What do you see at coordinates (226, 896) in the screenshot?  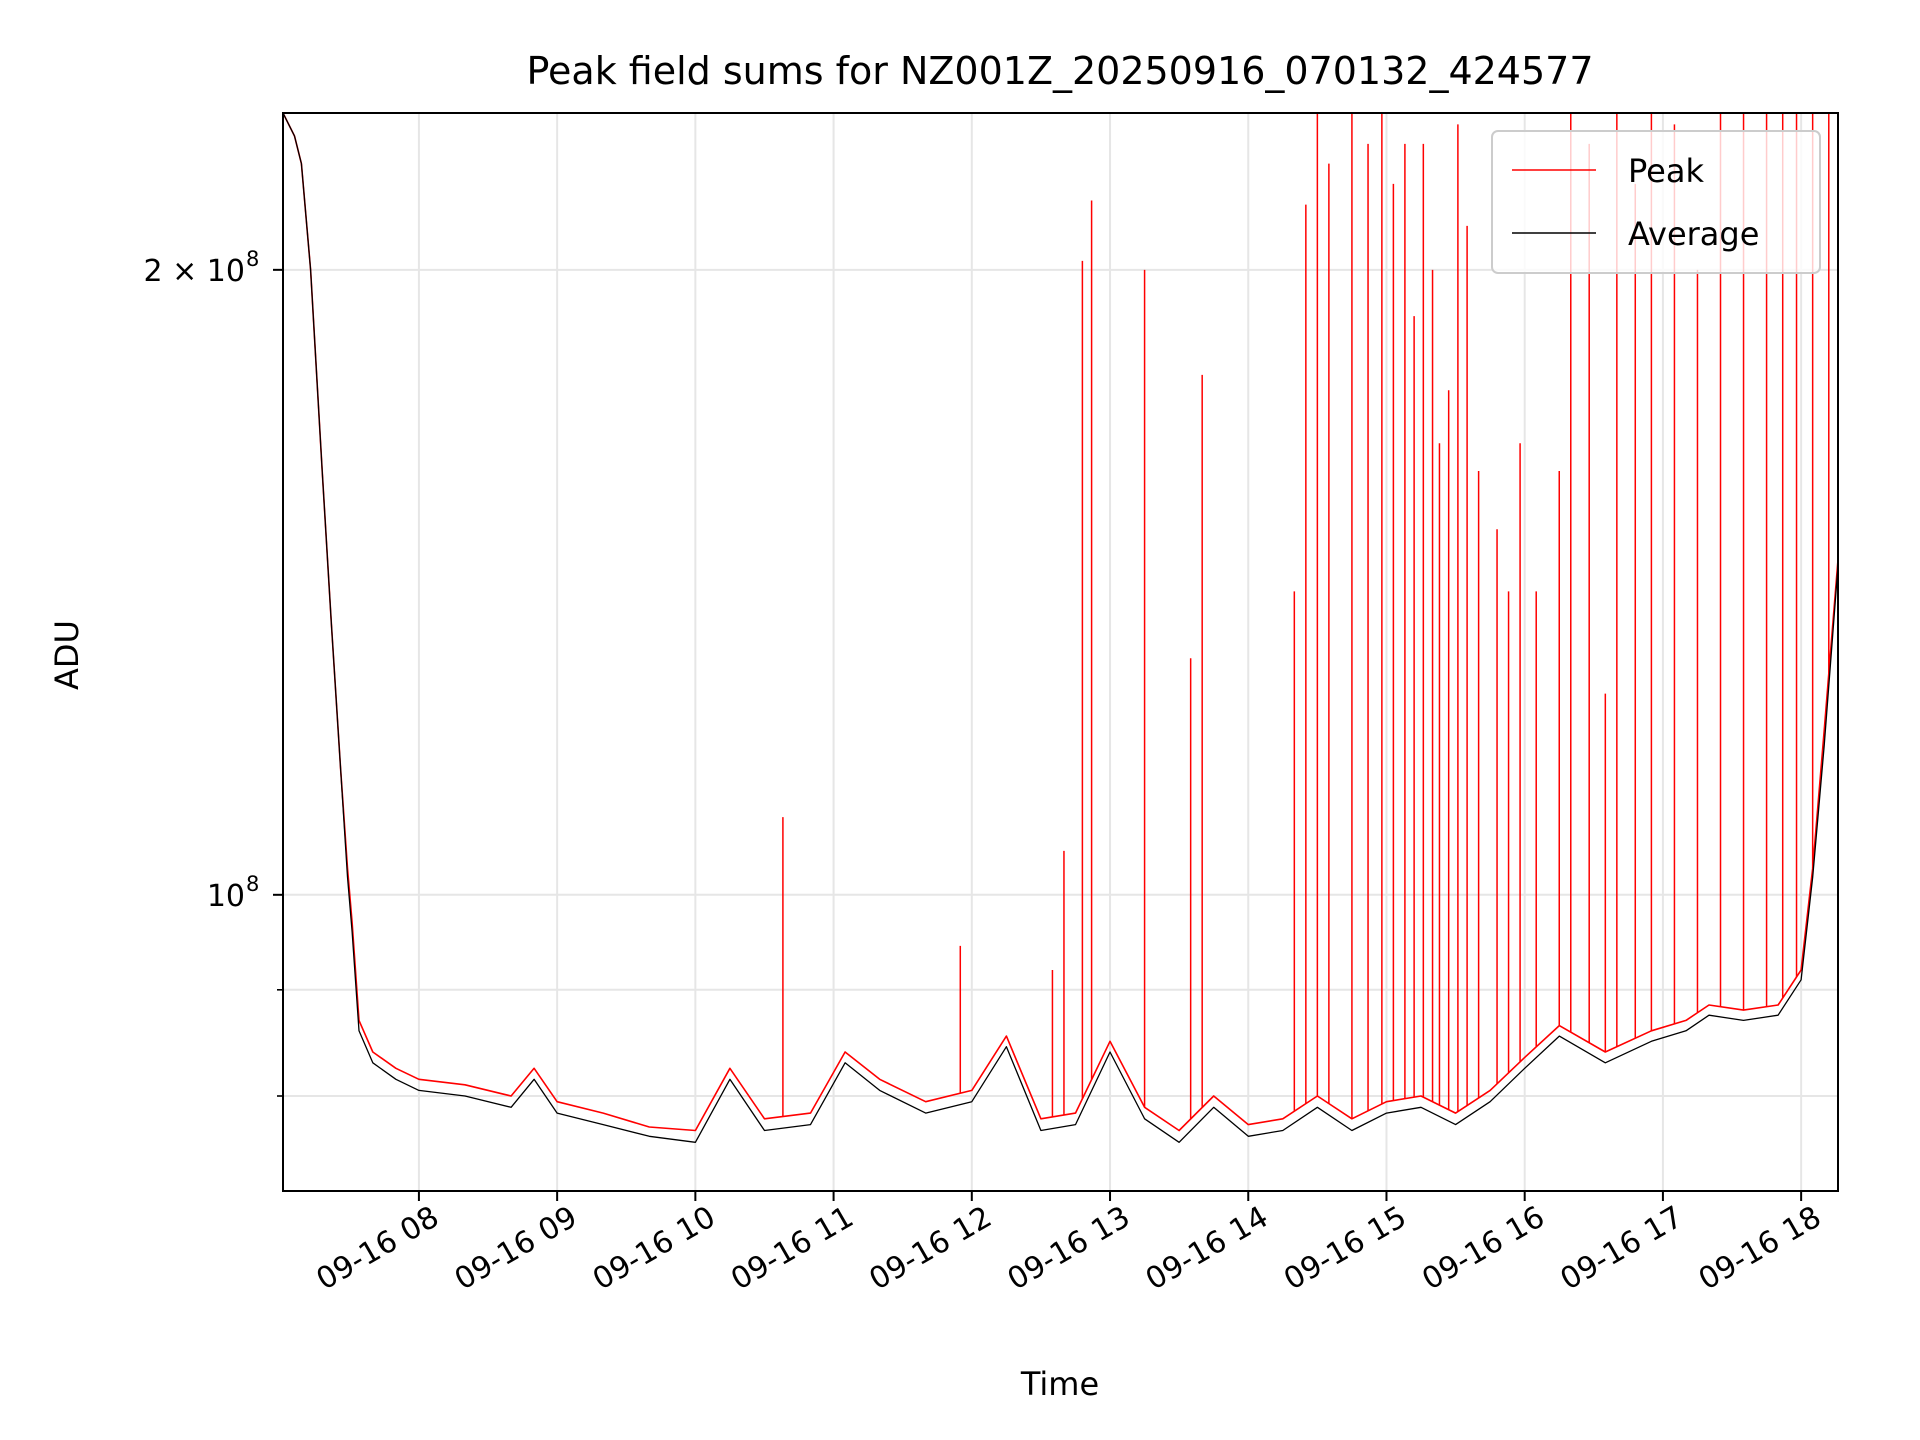 I see `y-tick-label: 10` at bounding box center [226, 896].